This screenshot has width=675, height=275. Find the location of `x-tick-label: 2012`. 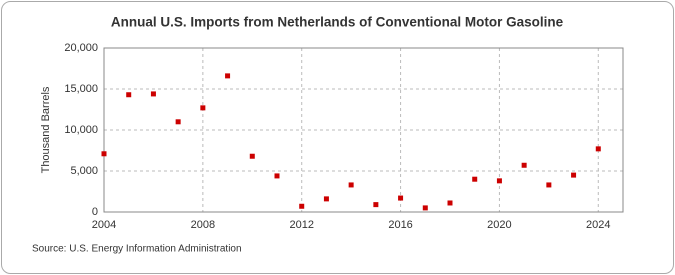

x-tick-label: 2012 is located at coordinates (301, 225).